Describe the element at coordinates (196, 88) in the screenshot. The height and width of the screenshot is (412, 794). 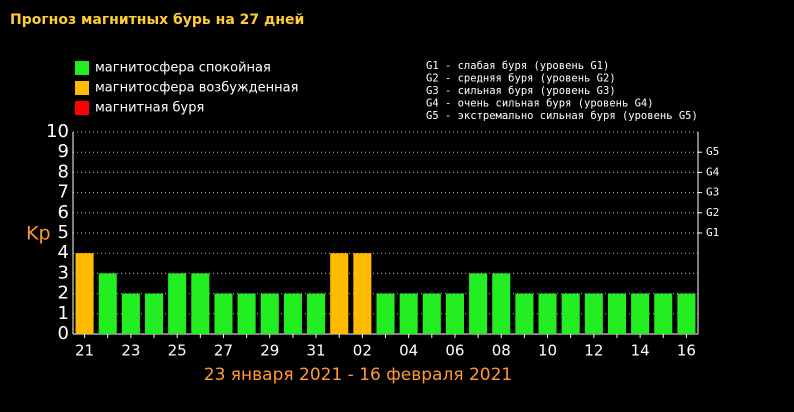
I see `legend-label: магнитосфера возбужденная` at that location.